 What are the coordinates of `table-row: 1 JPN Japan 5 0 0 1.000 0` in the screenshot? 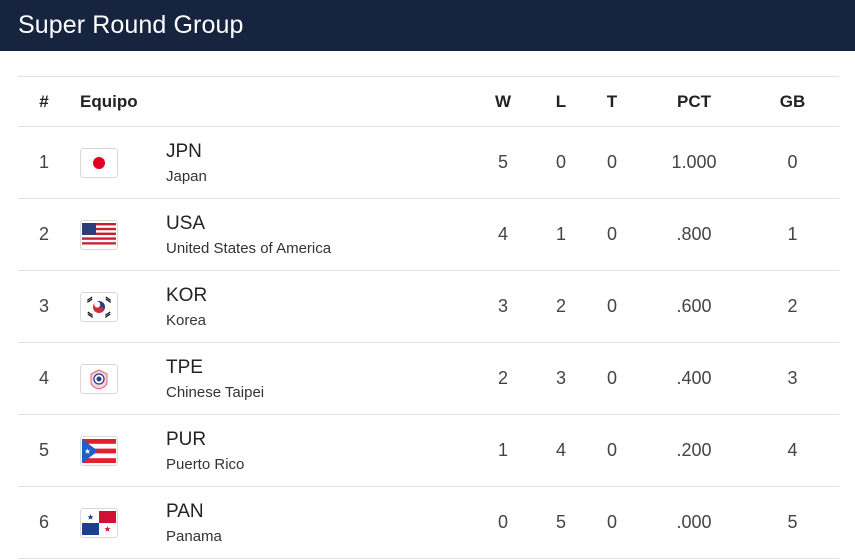 It's located at (428, 163).